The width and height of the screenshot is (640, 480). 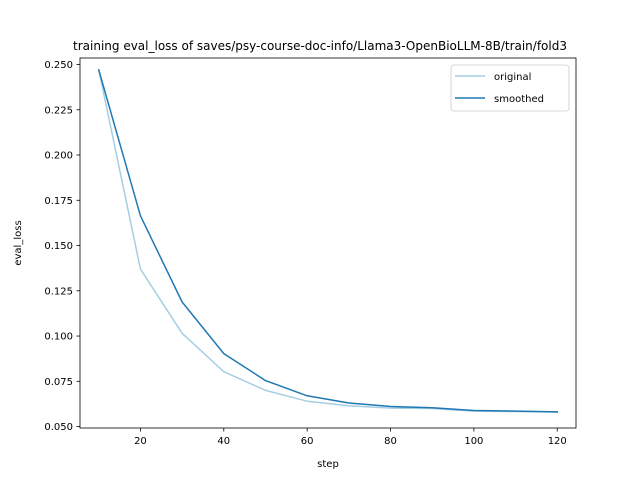 I want to click on y-tick-label: 0.075, so click(x=58, y=382).